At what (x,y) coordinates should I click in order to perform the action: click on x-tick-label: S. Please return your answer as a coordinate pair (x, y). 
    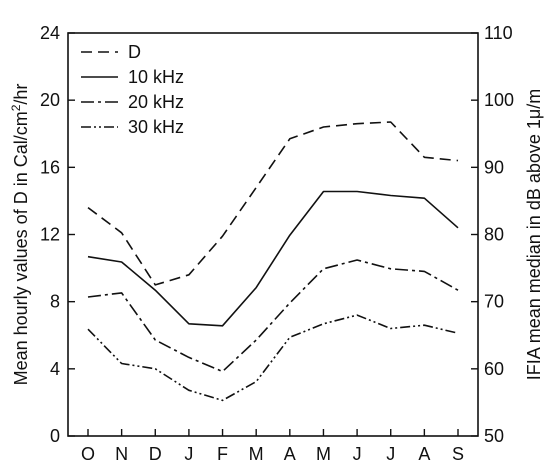
    Looking at the image, I should click on (458, 454).